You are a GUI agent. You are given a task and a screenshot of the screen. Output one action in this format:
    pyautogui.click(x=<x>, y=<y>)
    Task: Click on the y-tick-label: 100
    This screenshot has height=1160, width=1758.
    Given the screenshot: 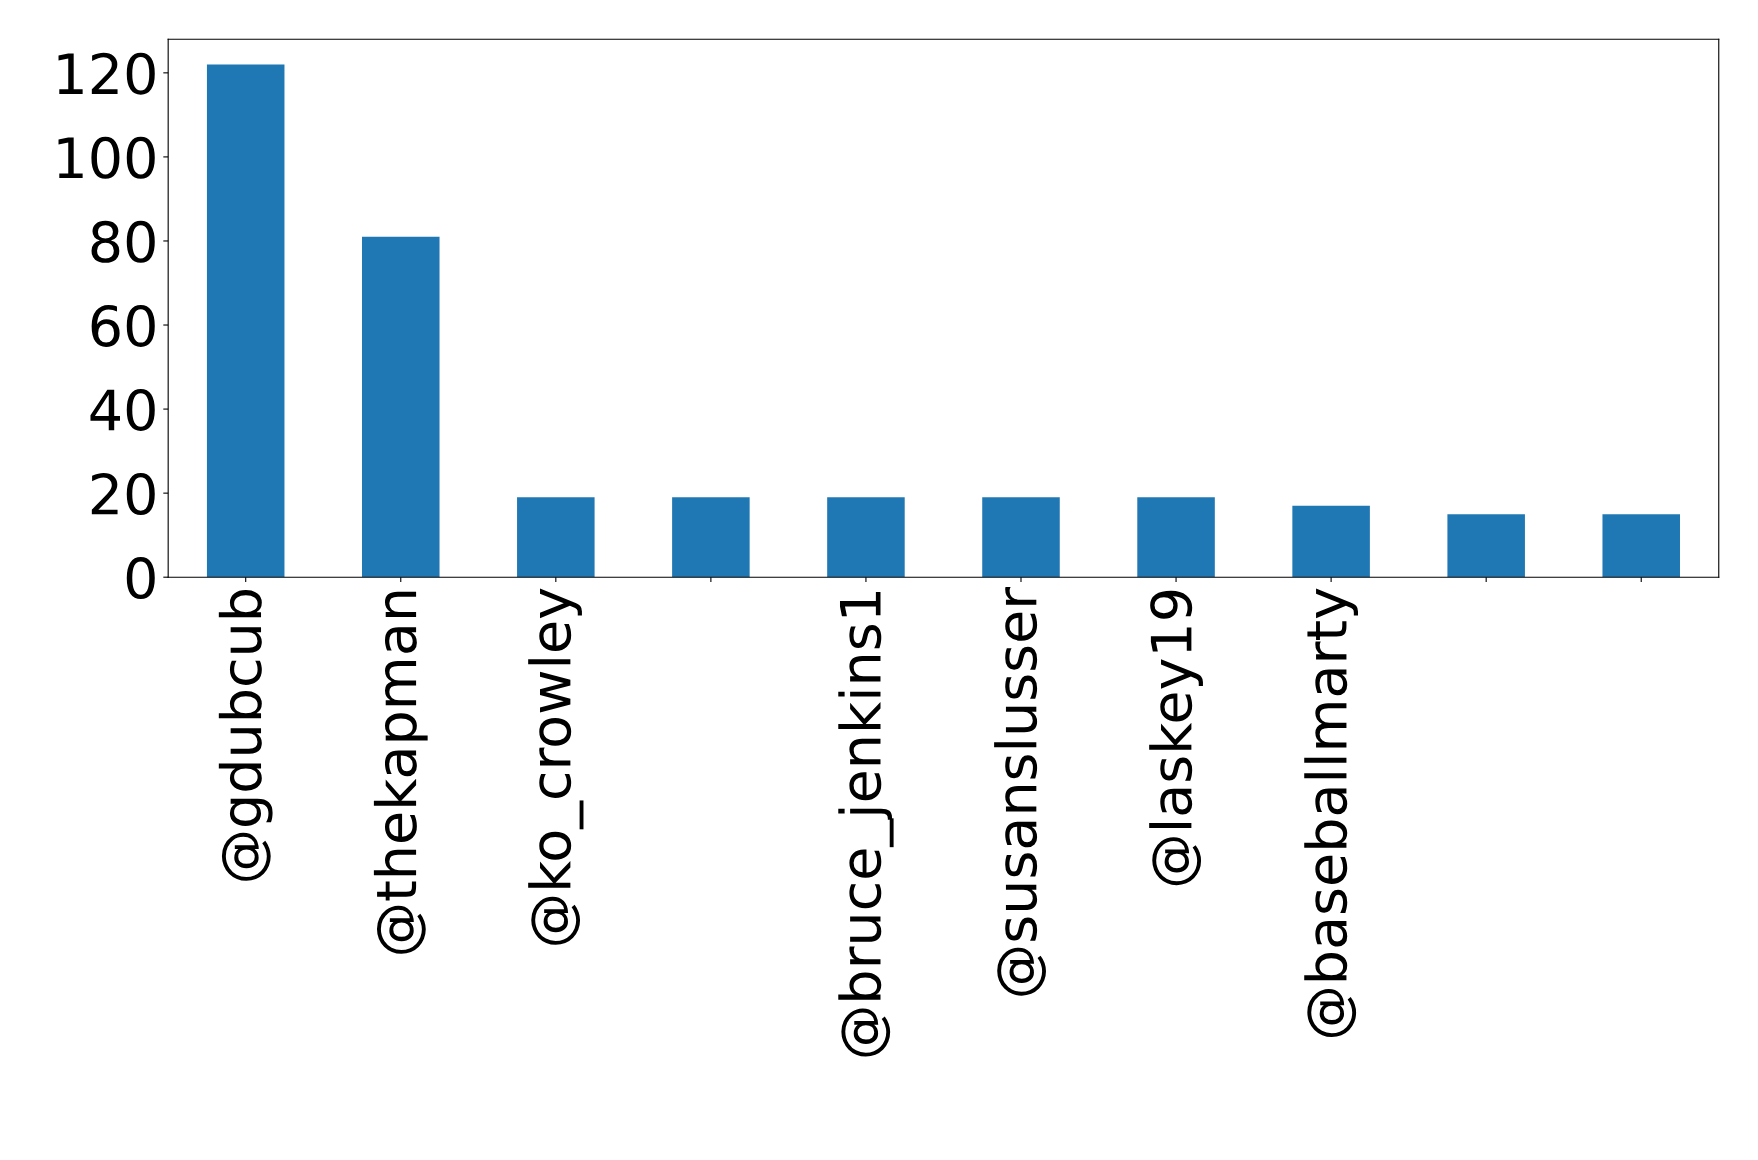 What is the action you would take?
    pyautogui.click(x=106, y=157)
    